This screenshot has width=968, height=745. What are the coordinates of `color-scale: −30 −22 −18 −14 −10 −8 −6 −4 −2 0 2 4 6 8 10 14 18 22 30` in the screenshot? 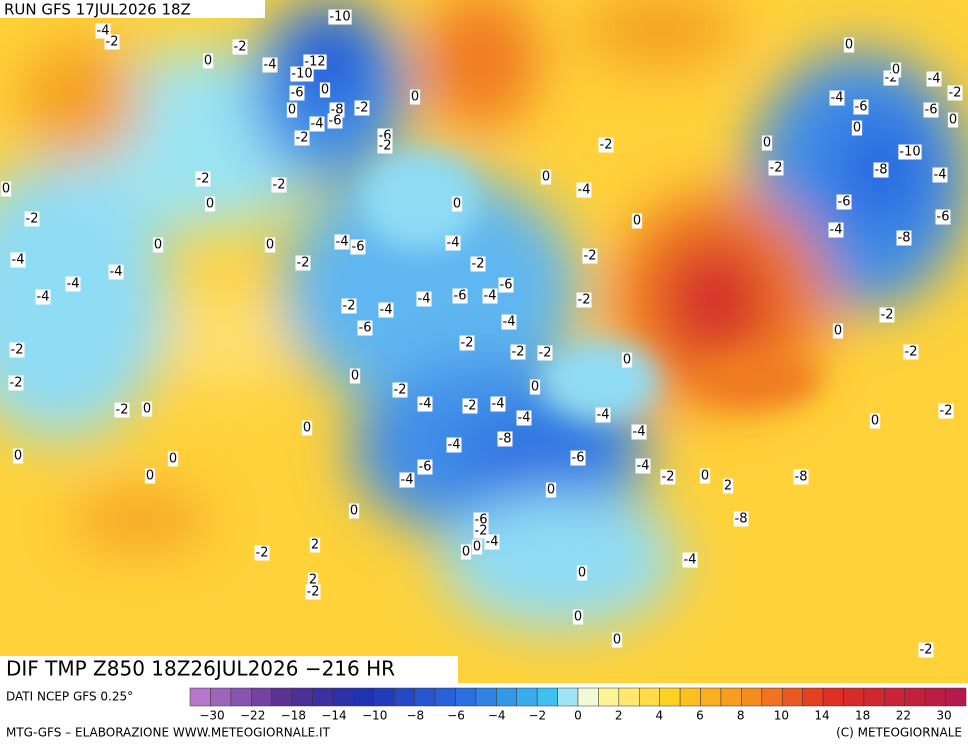 It's located at (578, 705).